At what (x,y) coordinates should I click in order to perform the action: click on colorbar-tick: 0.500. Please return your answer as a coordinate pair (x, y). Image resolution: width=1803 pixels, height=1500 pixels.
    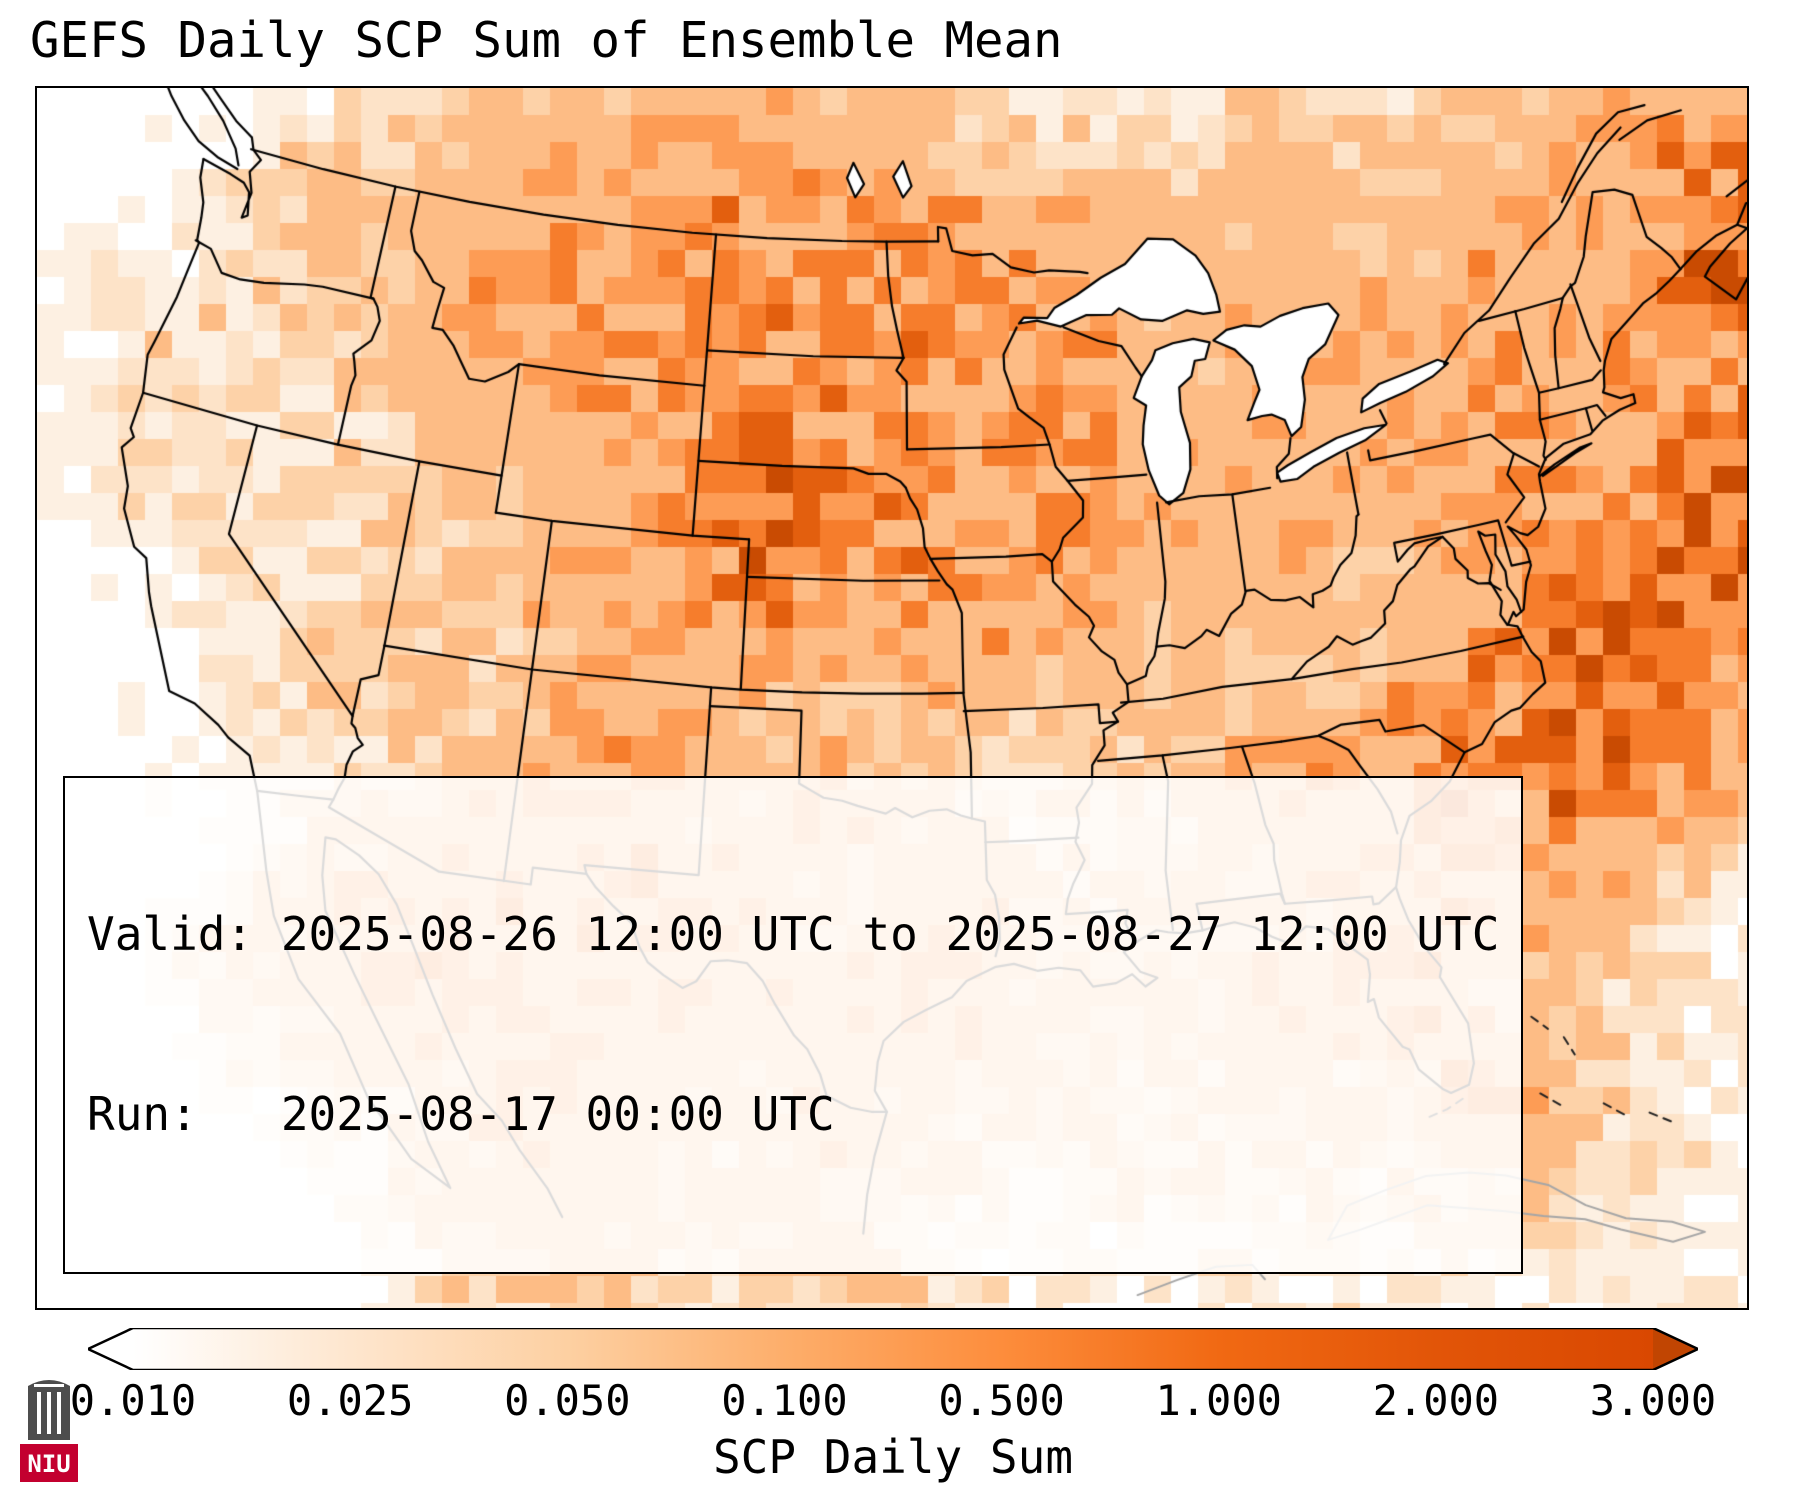
    Looking at the image, I should click on (1001, 1400).